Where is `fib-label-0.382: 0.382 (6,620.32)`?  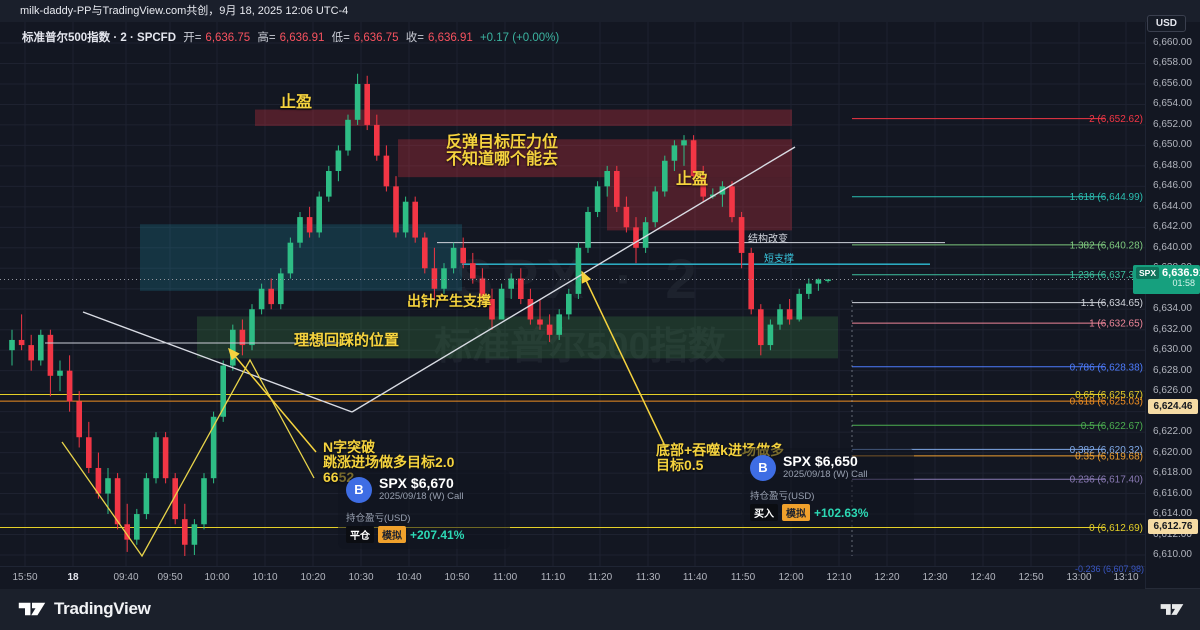
fib-label-0.382: 0.382 (6,620.32) is located at coordinates (1106, 450).